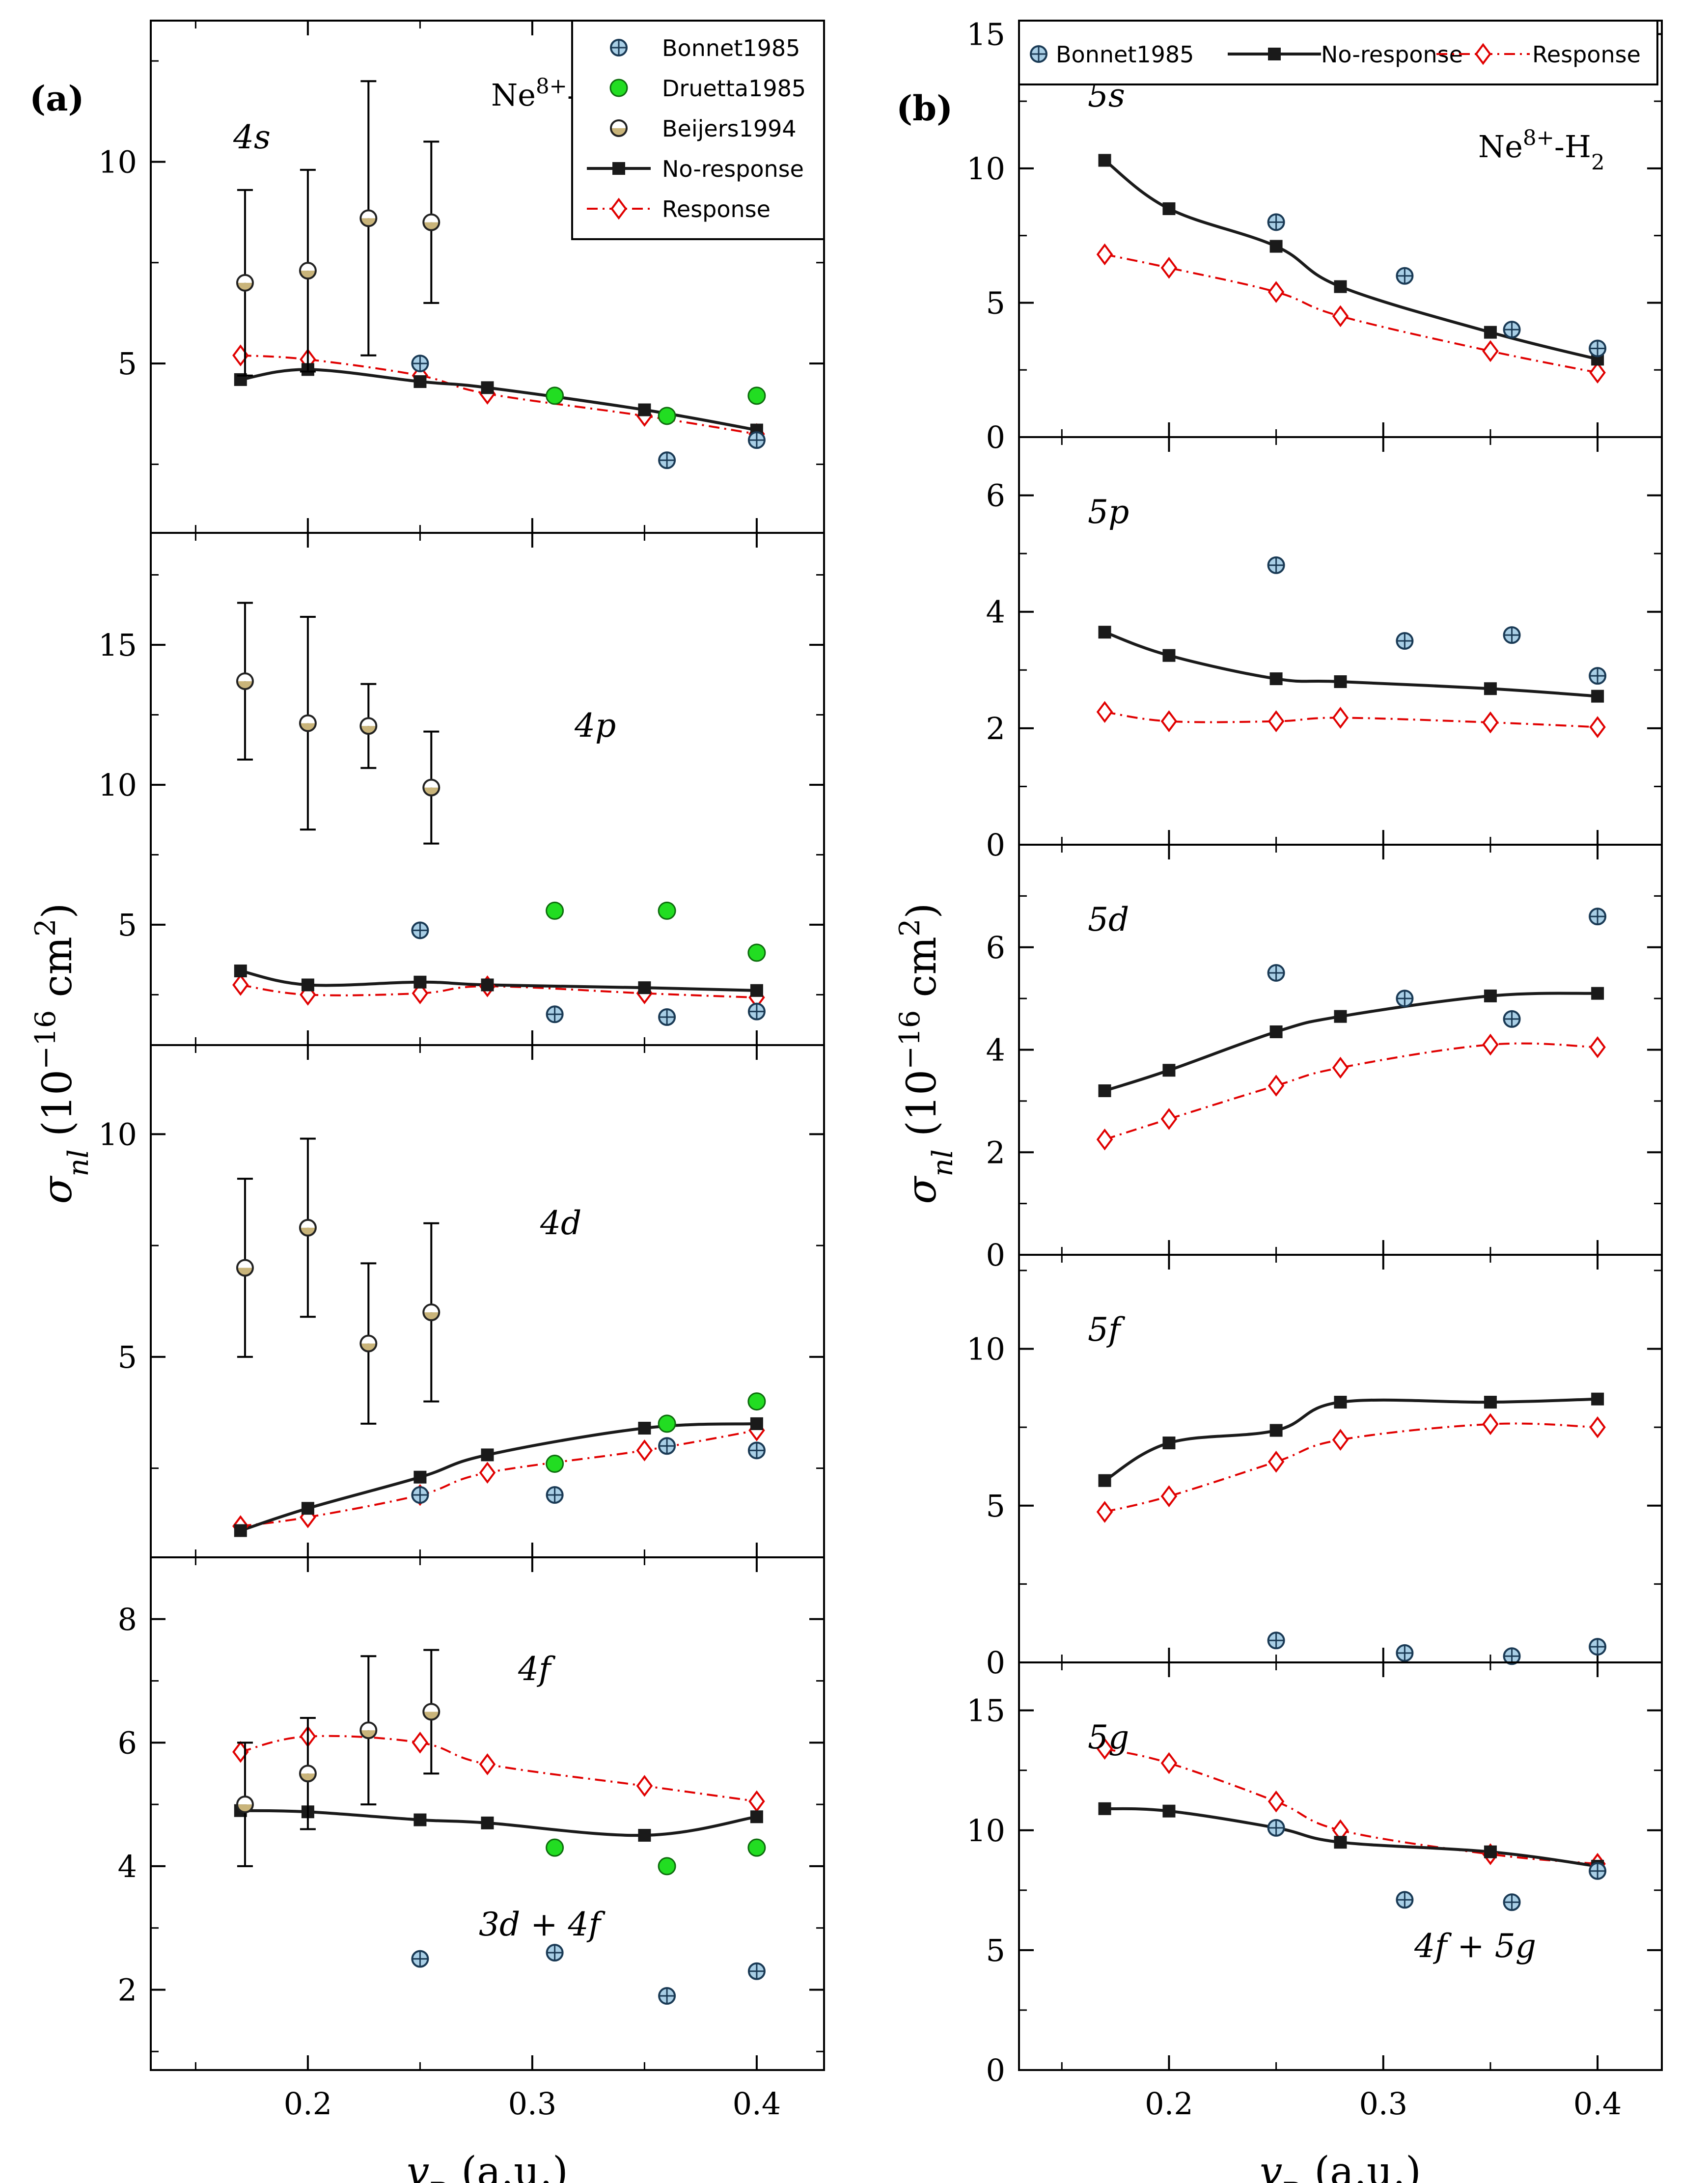 This screenshot has height=2183, width=1708. I want to click on x-tick-label: 0.4, so click(757, 2104).